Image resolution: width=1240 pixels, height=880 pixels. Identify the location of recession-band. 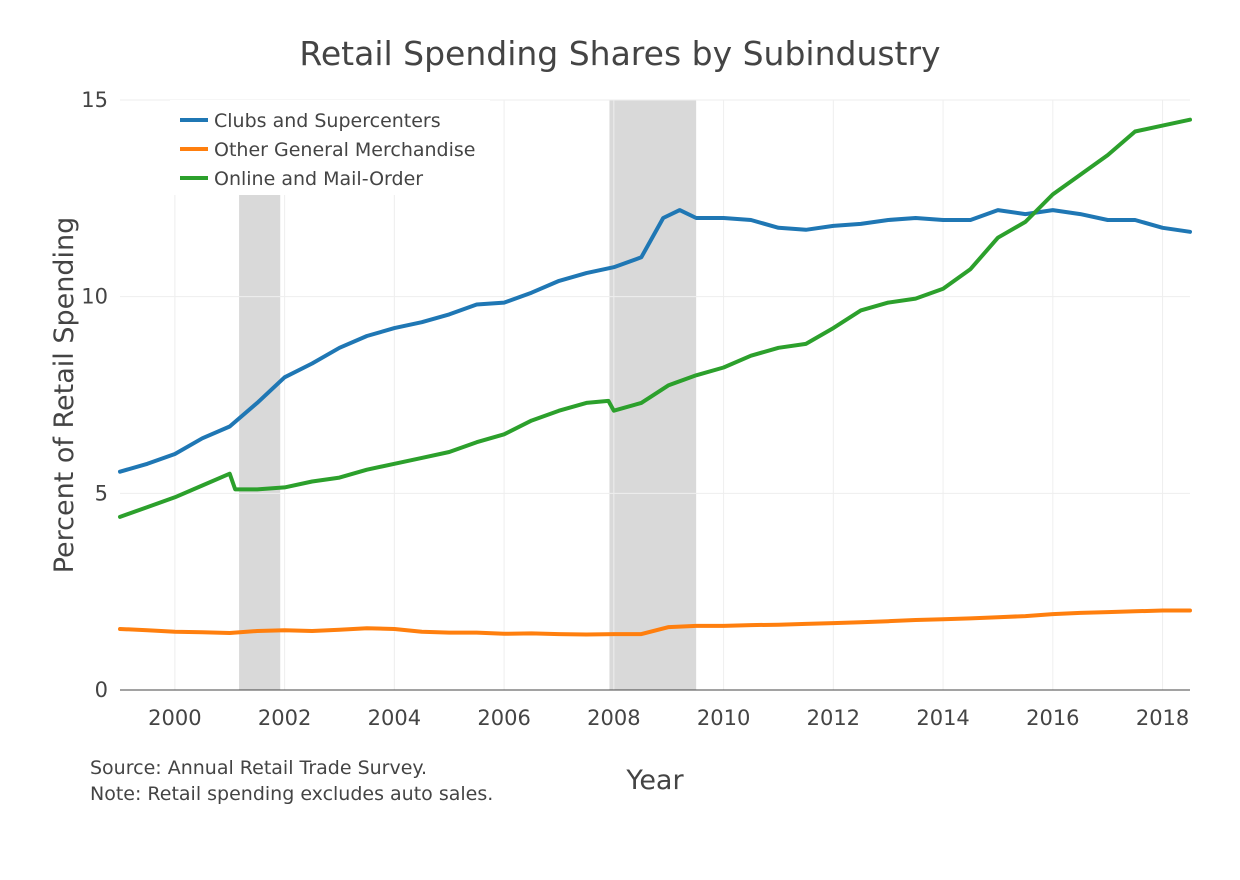
(260, 395).